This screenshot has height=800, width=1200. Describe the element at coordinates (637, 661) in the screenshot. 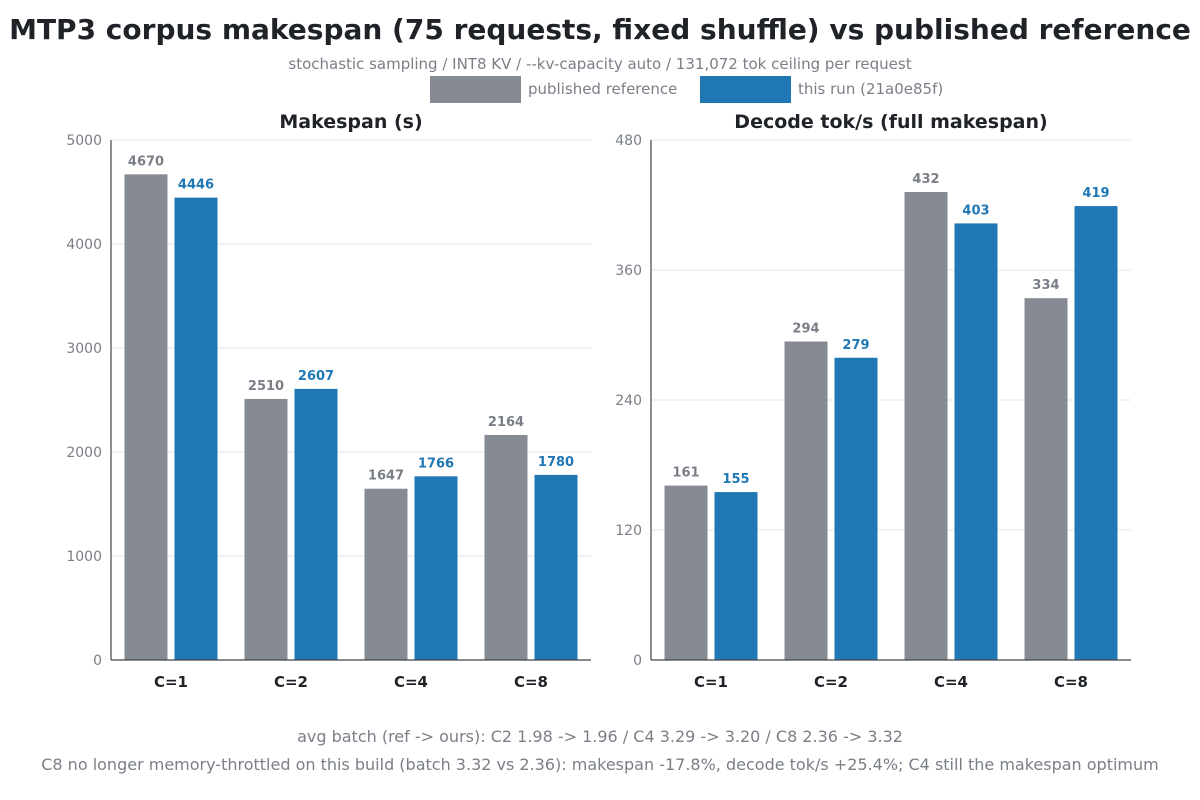

I see `y-tick-label-1-0: 0` at that location.